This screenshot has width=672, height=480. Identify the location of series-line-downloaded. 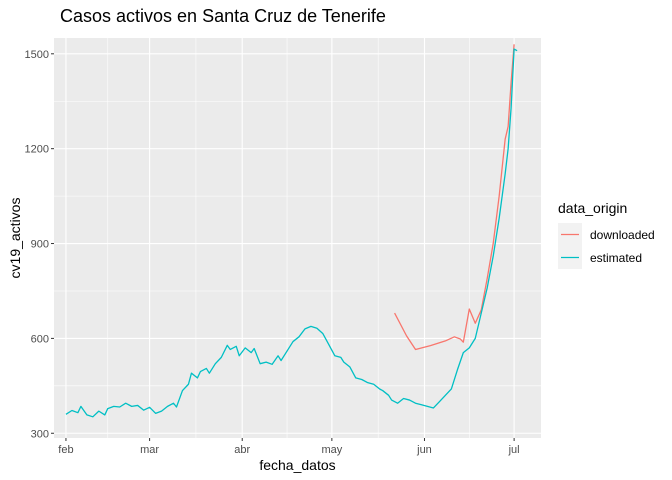
(454, 197).